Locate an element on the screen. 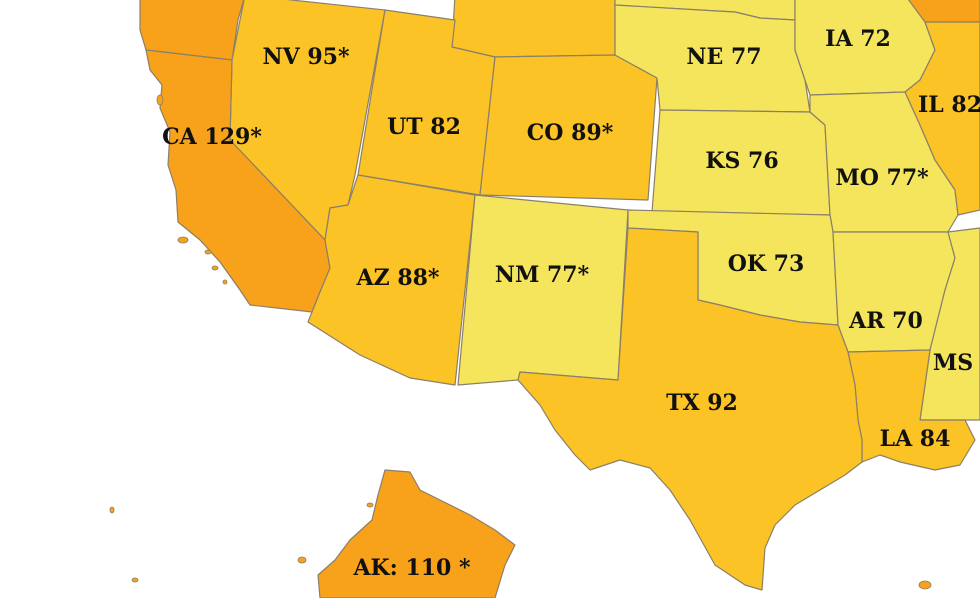 This screenshot has width=980, height=598. state-label-ks: KS 76 is located at coordinates (741, 161).